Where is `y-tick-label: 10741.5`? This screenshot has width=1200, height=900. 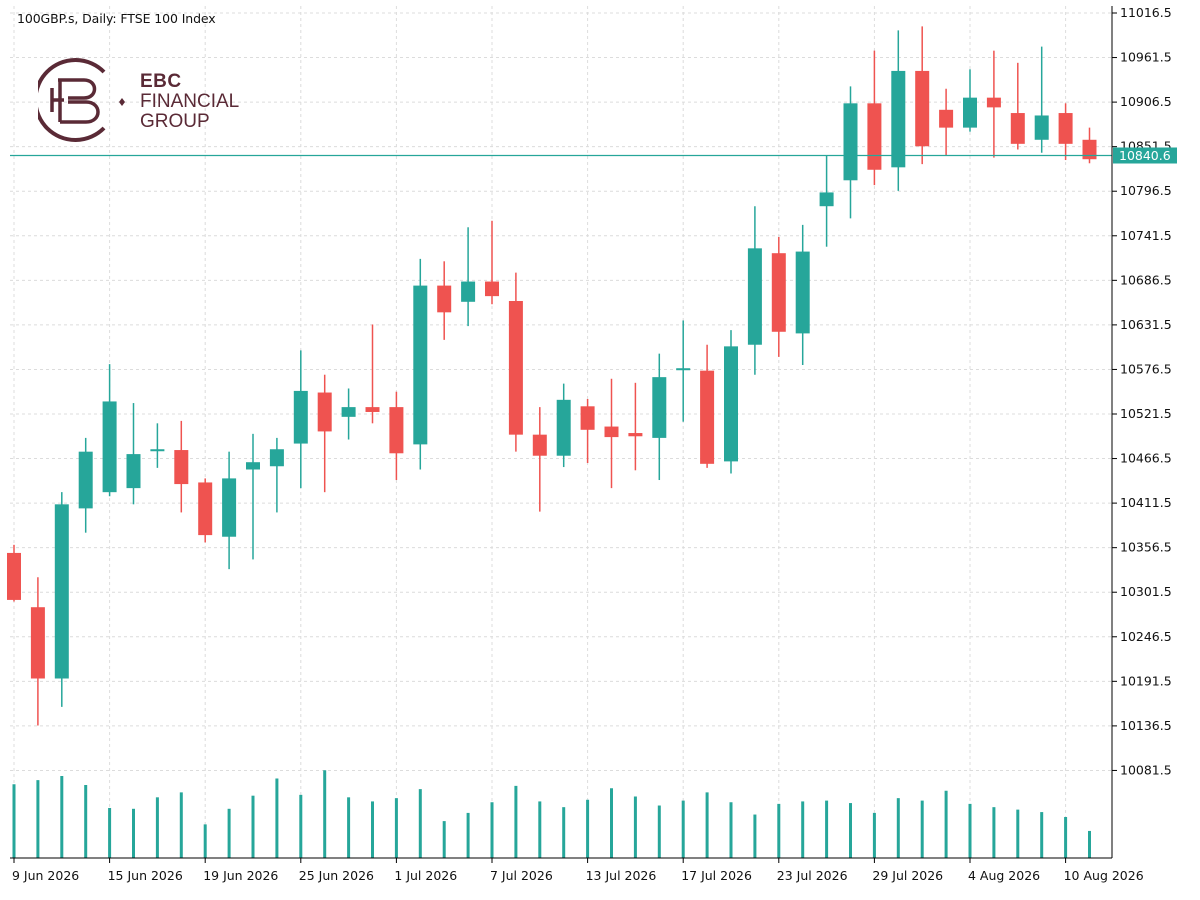 y-tick-label: 10741.5 is located at coordinates (1146, 235).